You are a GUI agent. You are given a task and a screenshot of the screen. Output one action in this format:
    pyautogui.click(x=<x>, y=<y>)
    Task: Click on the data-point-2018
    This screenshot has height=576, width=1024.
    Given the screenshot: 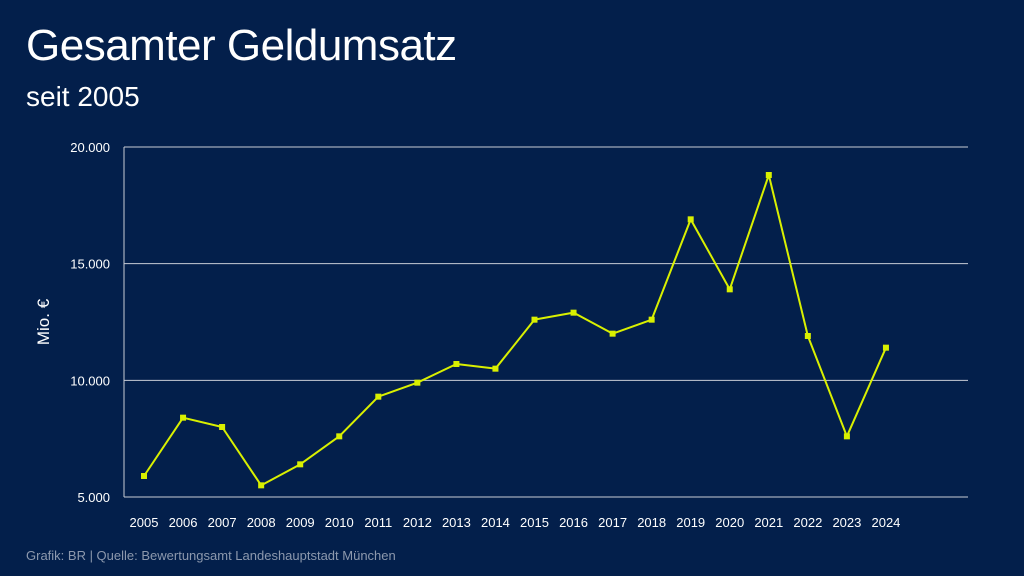 What is the action you would take?
    pyautogui.click(x=651, y=319)
    